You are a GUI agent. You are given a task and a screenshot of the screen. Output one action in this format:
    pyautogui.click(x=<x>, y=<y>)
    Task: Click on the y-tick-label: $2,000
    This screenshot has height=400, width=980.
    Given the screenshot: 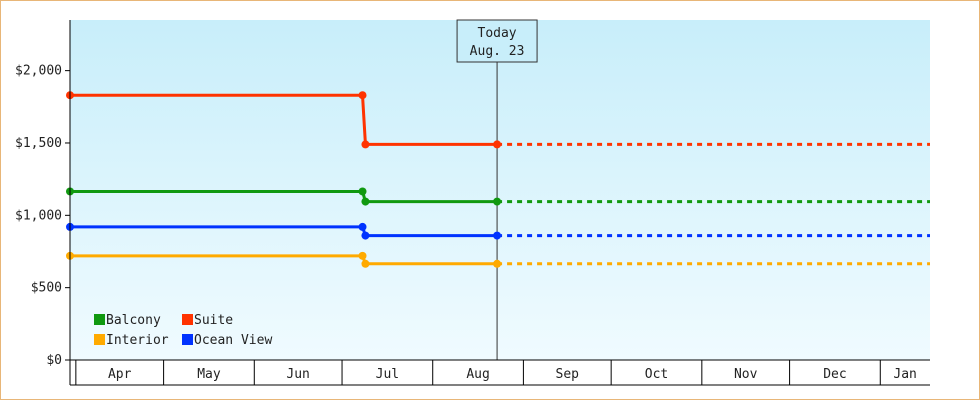 What is the action you would take?
    pyautogui.click(x=38, y=71)
    